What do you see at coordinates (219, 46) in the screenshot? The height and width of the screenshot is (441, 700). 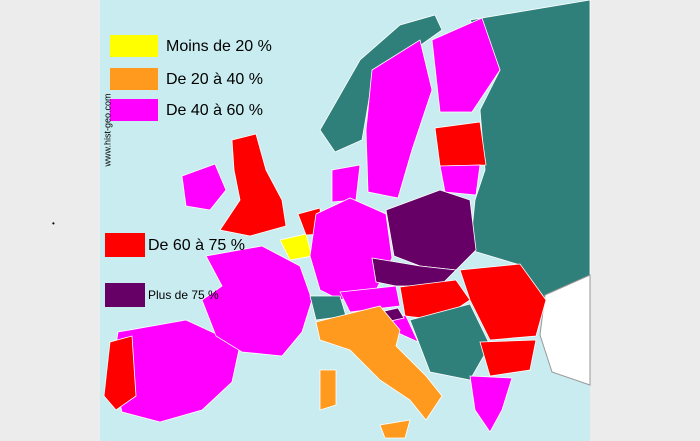 I see `legend-label: Moins de 20 %` at bounding box center [219, 46].